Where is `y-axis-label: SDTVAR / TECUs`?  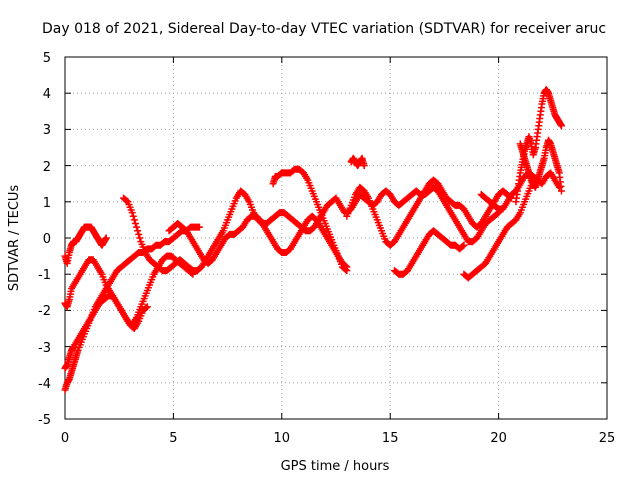 y-axis-label: SDTVAR / TECUs is located at coordinates (14, 238).